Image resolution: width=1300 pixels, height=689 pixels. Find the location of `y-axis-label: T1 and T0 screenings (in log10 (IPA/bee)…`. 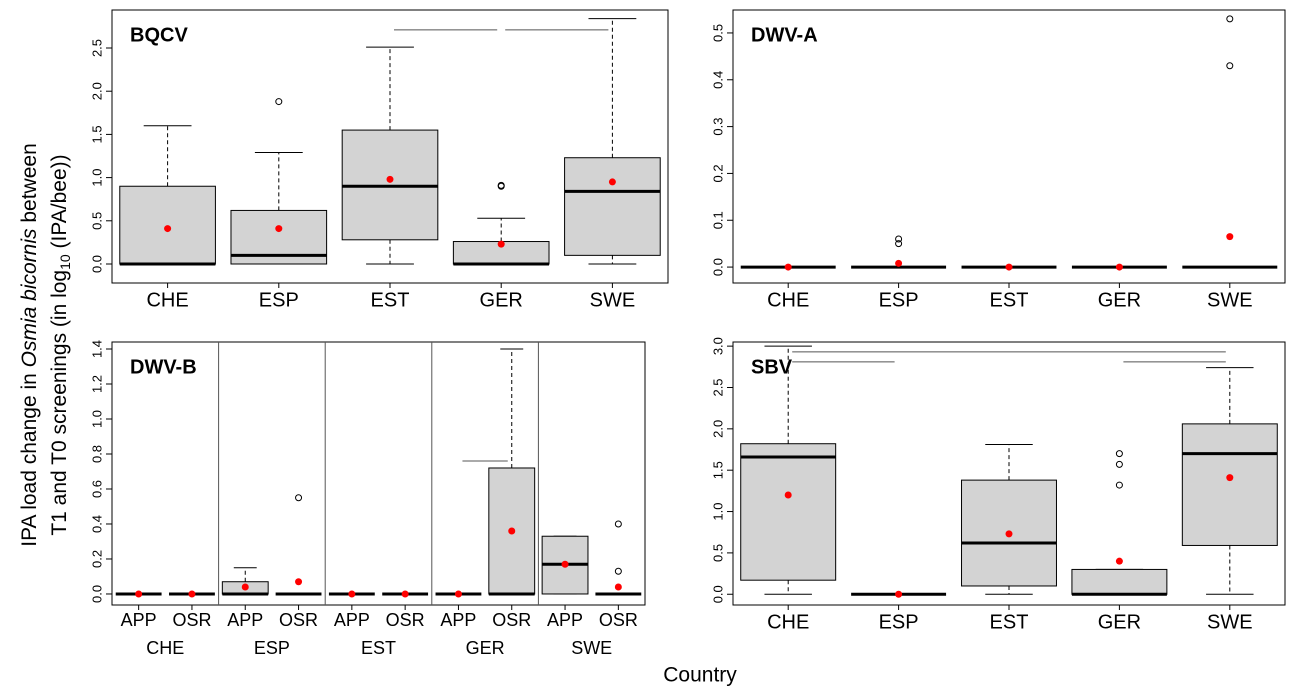

y-axis-label: T1 and T0 screenings (in log10 (IPA/bee)… is located at coordinates (60, 344).